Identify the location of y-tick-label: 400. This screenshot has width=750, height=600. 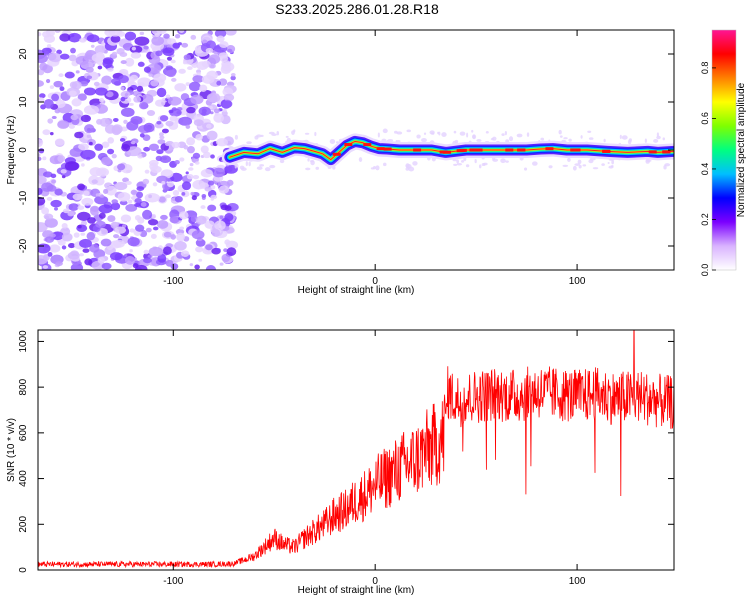
(23, 478).